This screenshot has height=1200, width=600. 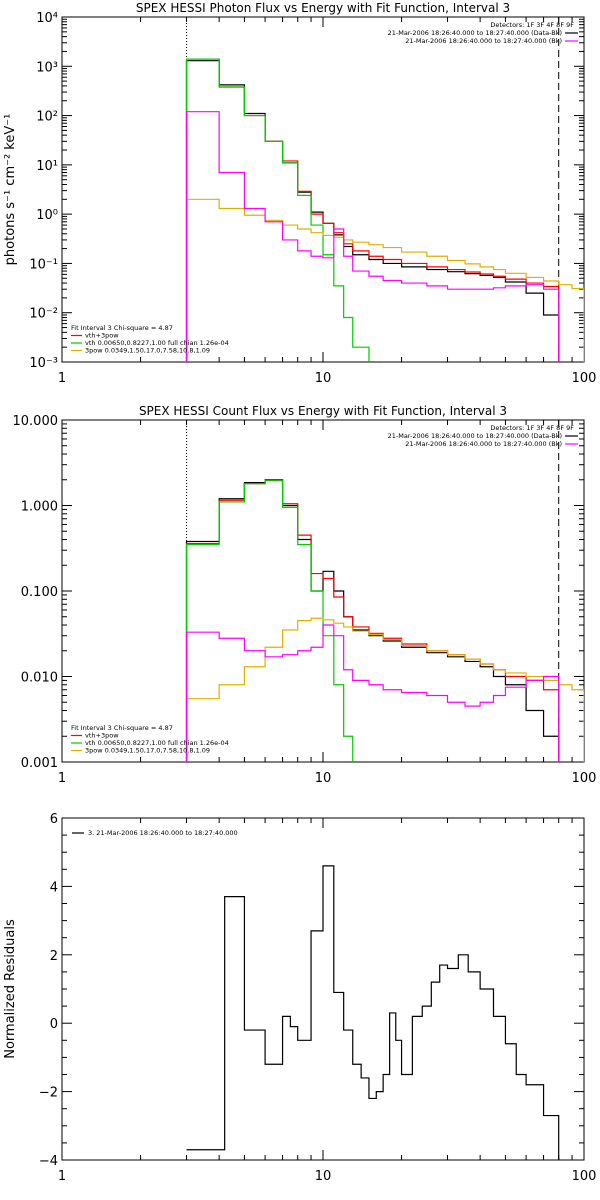 I want to click on y-tick-label: 6, so click(x=54, y=819).